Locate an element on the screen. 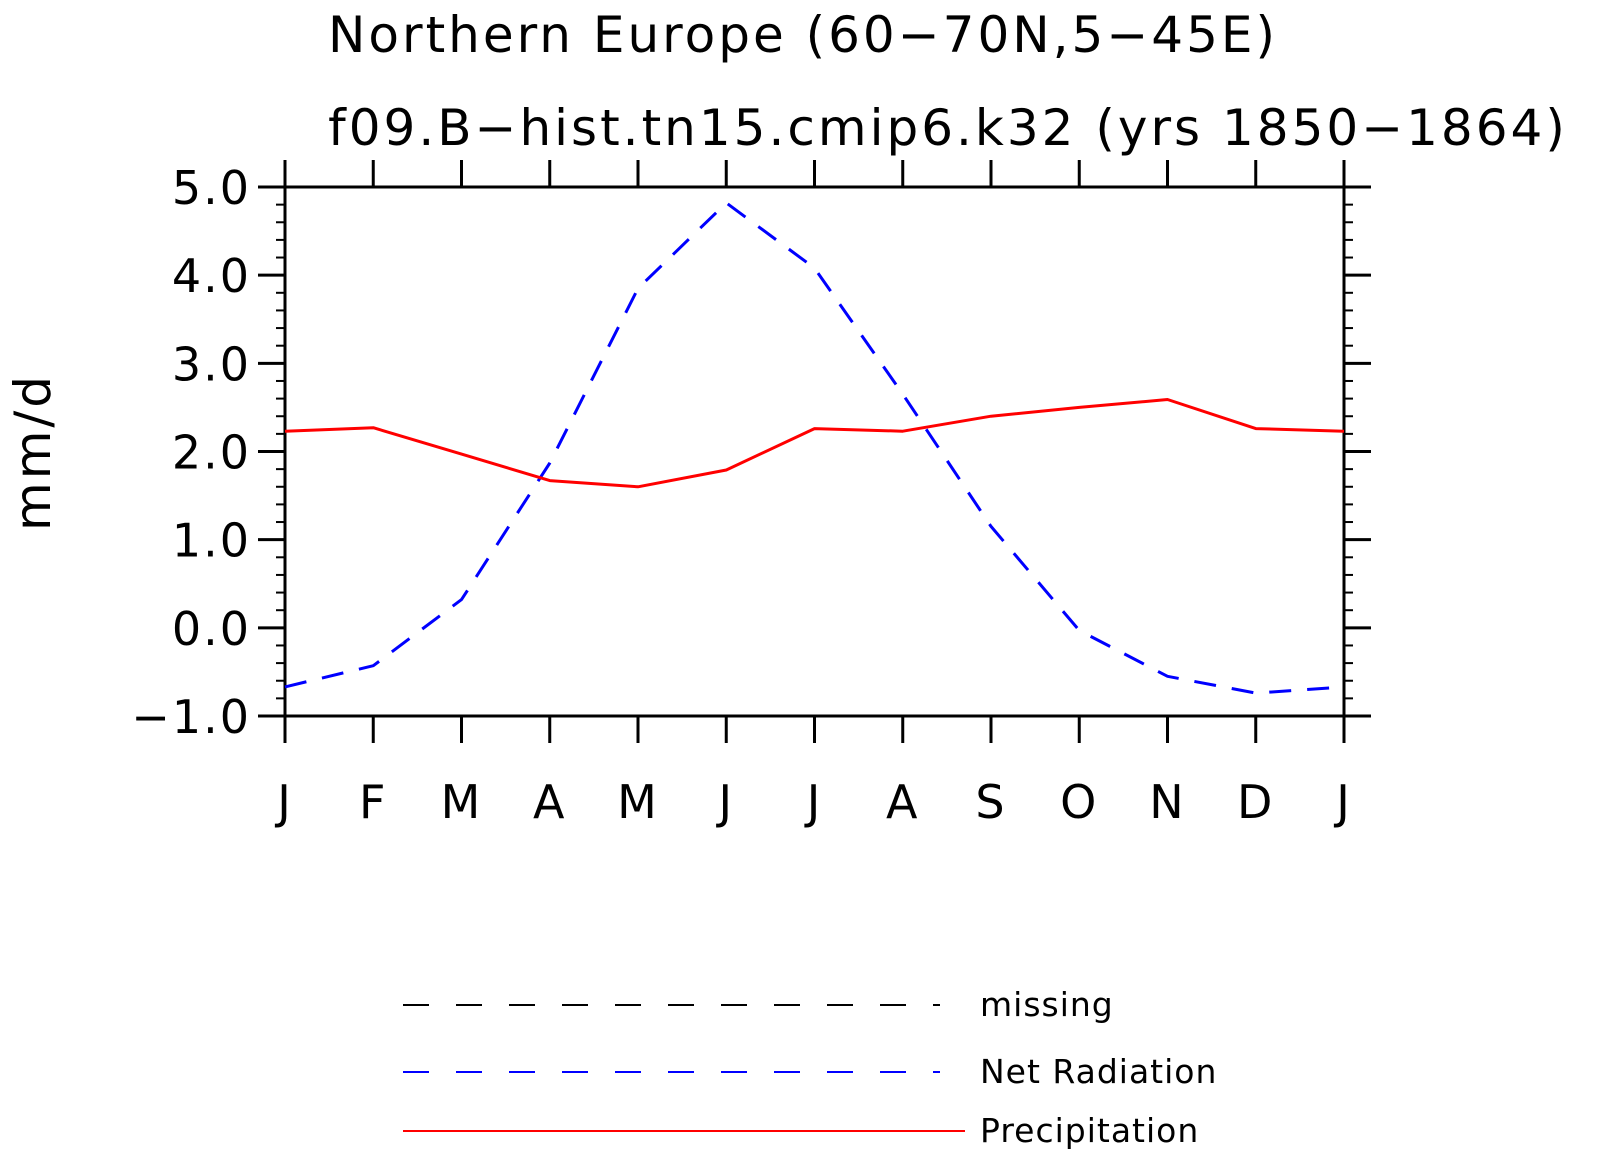  x-tick-label: N is located at coordinates (1167, 802).